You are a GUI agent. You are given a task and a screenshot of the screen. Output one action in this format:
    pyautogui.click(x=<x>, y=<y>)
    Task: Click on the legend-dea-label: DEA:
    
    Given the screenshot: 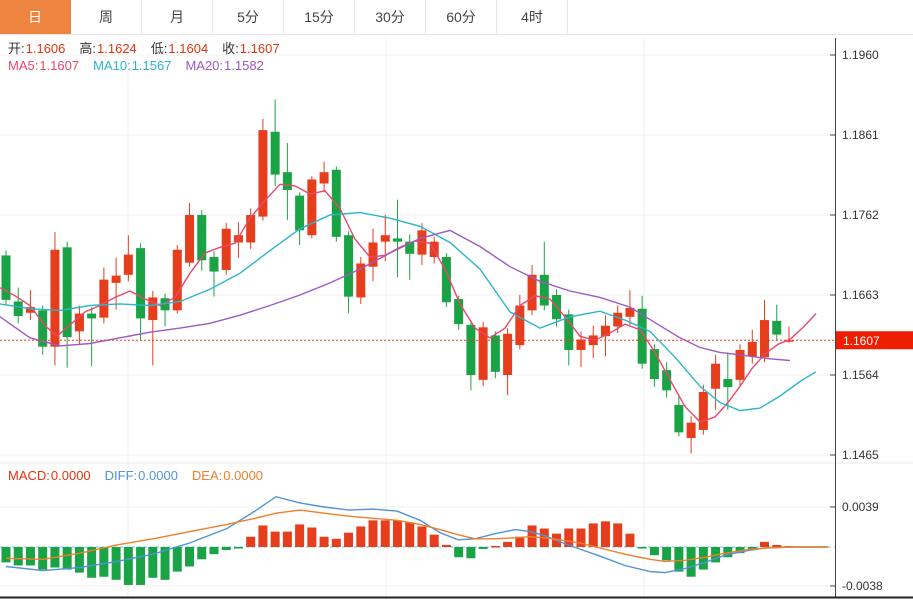 What is the action you would take?
    pyautogui.click(x=207, y=475)
    